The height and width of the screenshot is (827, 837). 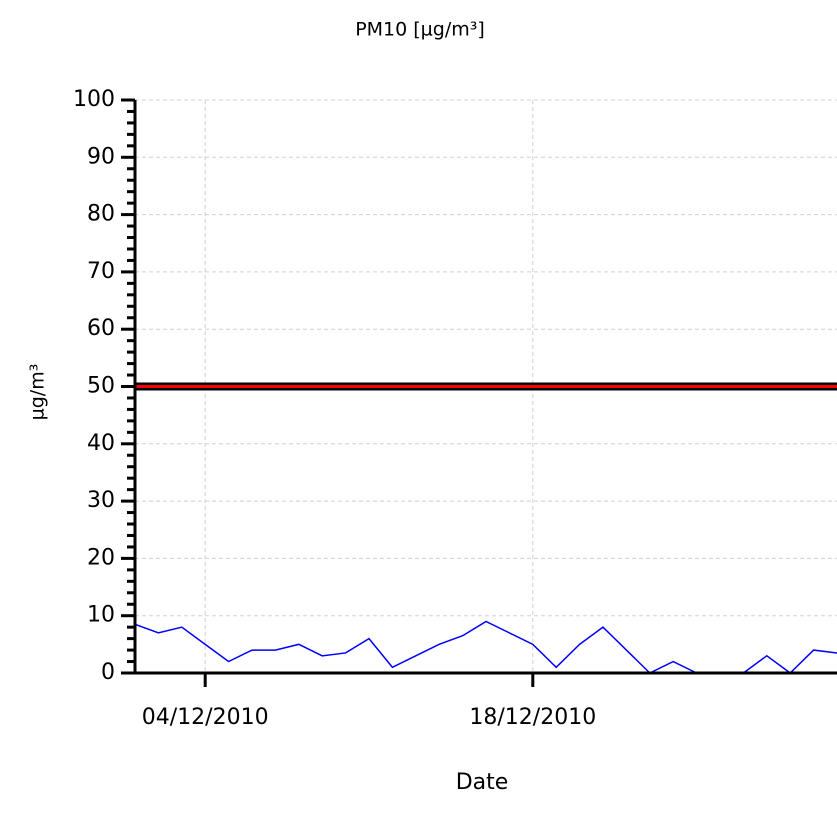 I want to click on y-tick-label: 20, so click(x=101, y=557).